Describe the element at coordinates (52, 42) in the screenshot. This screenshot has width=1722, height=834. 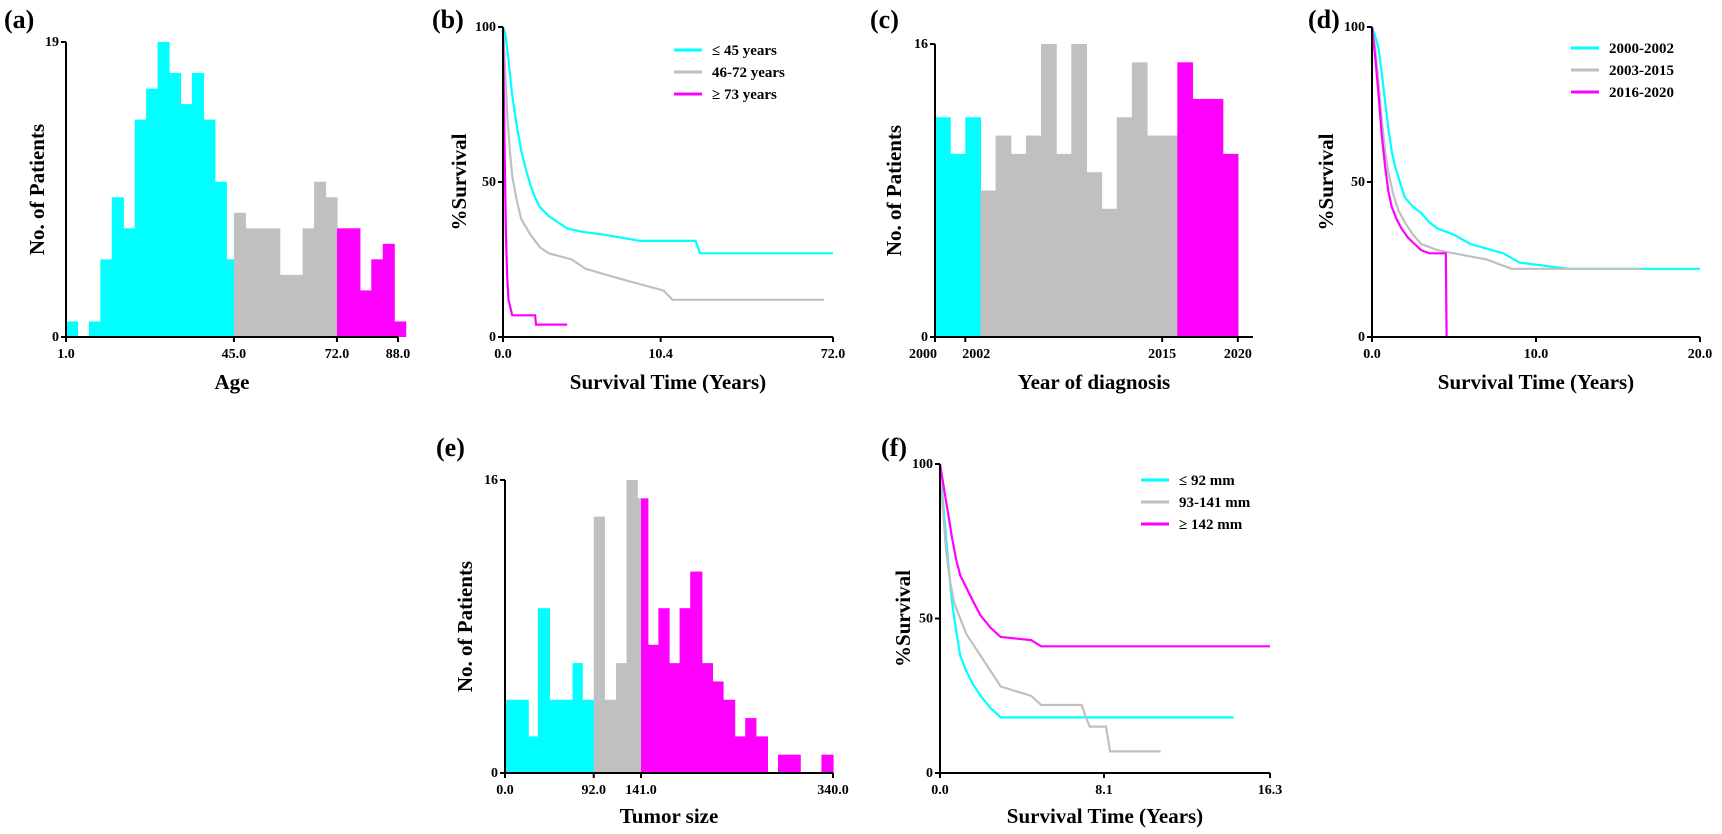
I see `y-tick-label: 19` at that location.